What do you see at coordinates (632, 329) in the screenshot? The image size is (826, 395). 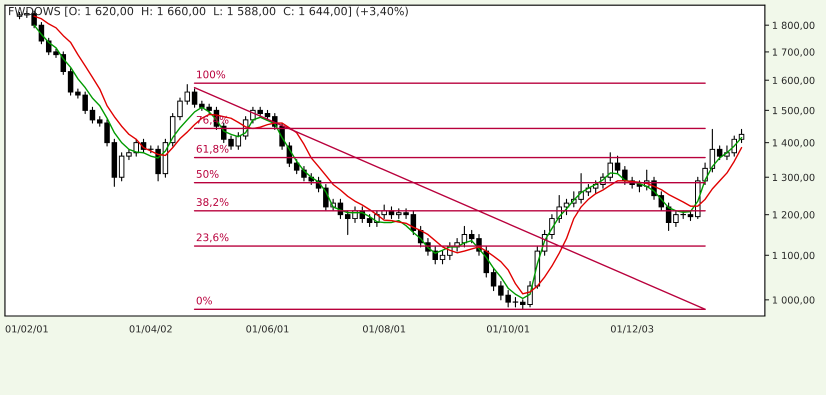 I see `x-tick-label: 01/12/03` at bounding box center [632, 329].